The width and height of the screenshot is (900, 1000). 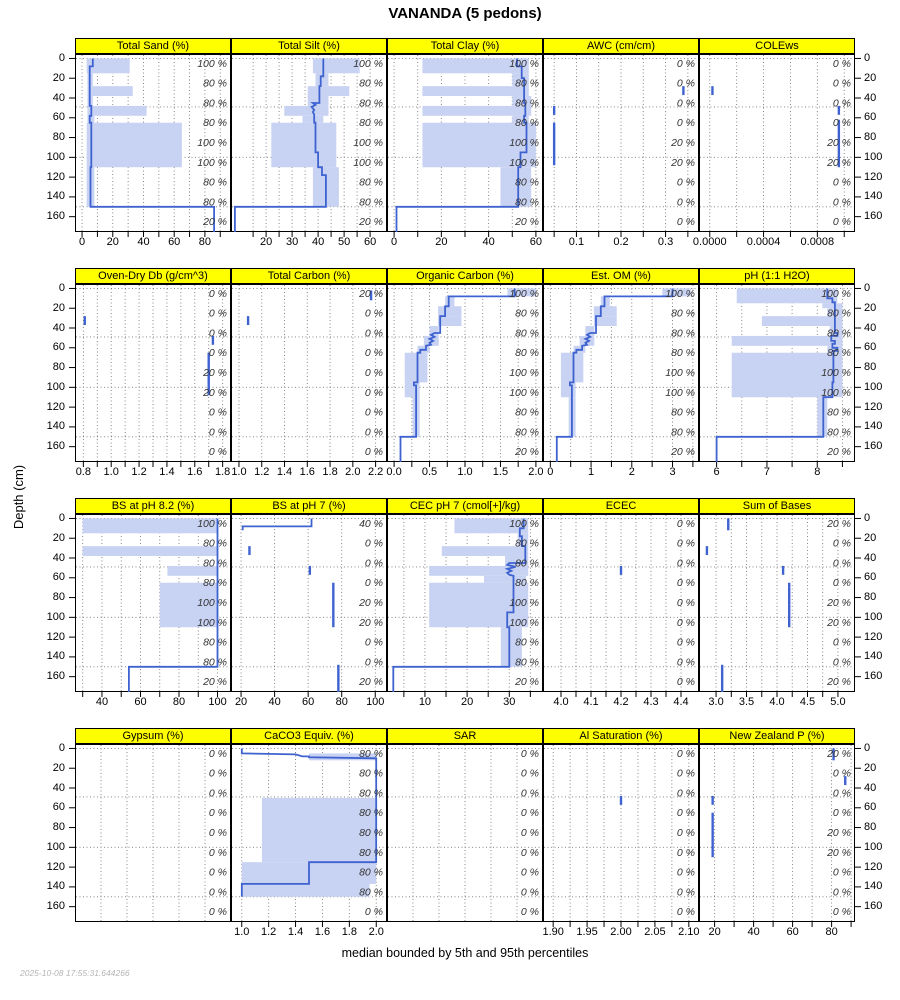 What do you see at coordinates (153, 276) in the screenshot?
I see `strip-title: Oven-Dry Db (g/cm^3)` at bounding box center [153, 276].